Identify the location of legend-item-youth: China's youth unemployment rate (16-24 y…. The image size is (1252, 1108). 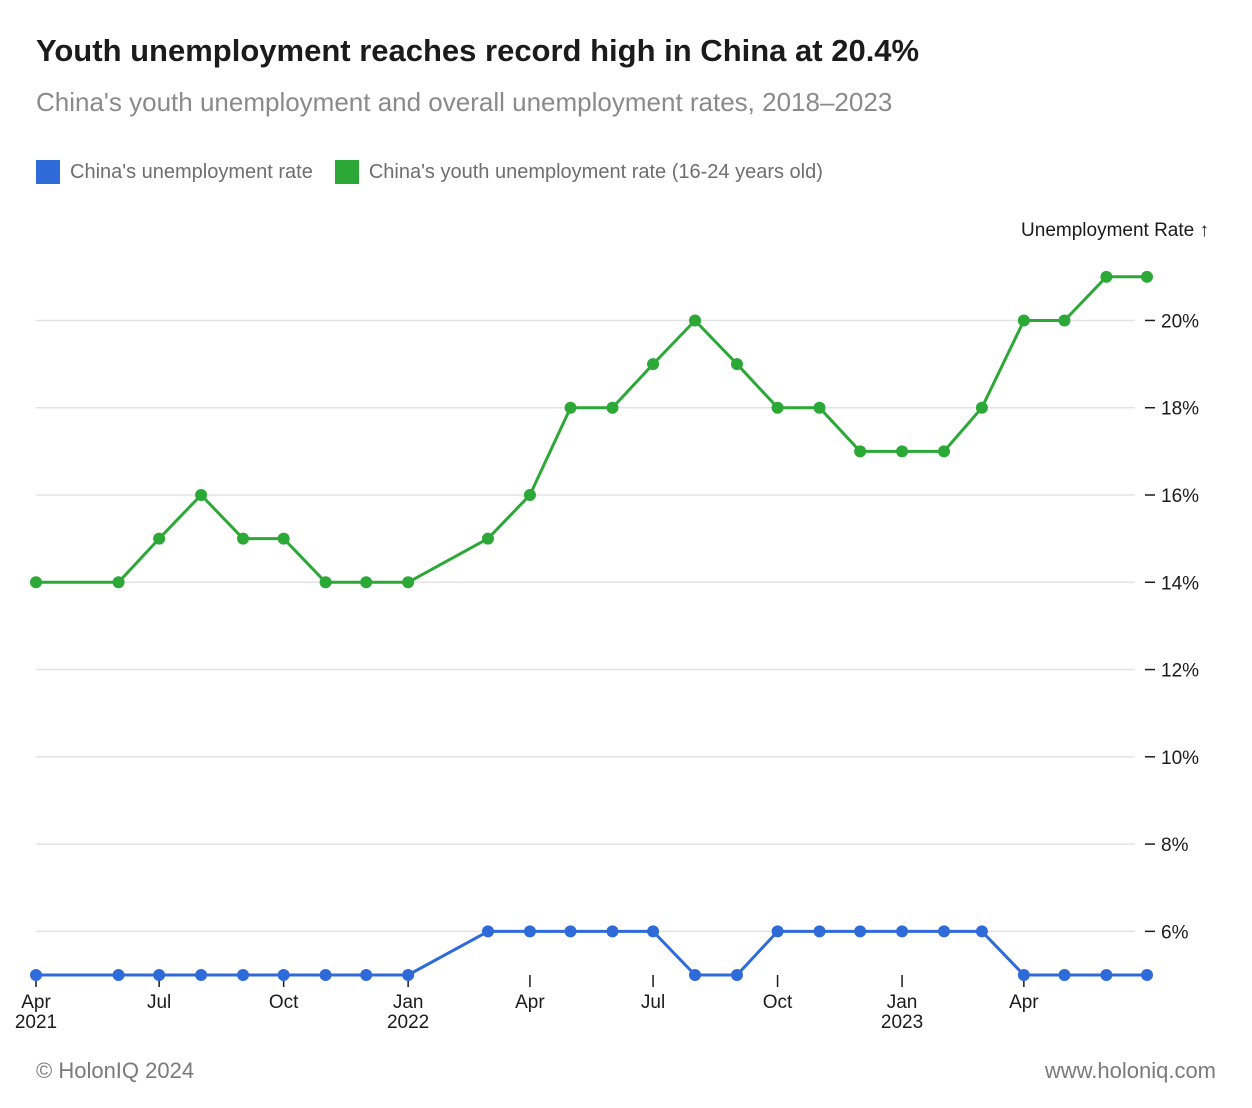
(578, 172).